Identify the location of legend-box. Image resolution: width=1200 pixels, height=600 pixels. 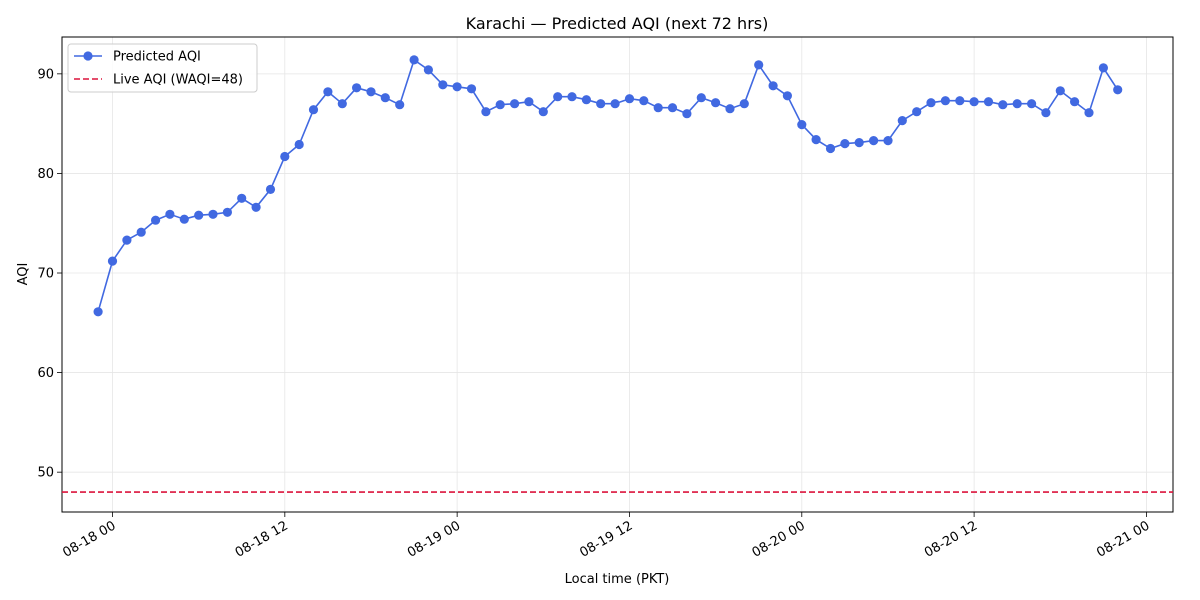
(162, 68).